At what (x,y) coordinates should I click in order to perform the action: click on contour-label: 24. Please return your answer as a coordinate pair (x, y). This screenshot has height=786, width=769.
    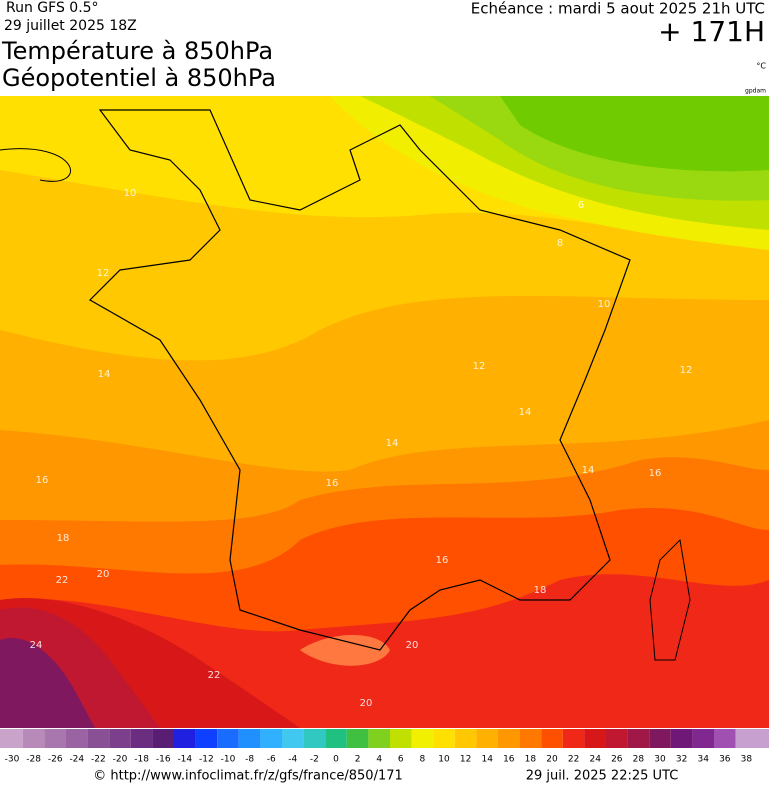
    Looking at the image, I should click on (36, 645).